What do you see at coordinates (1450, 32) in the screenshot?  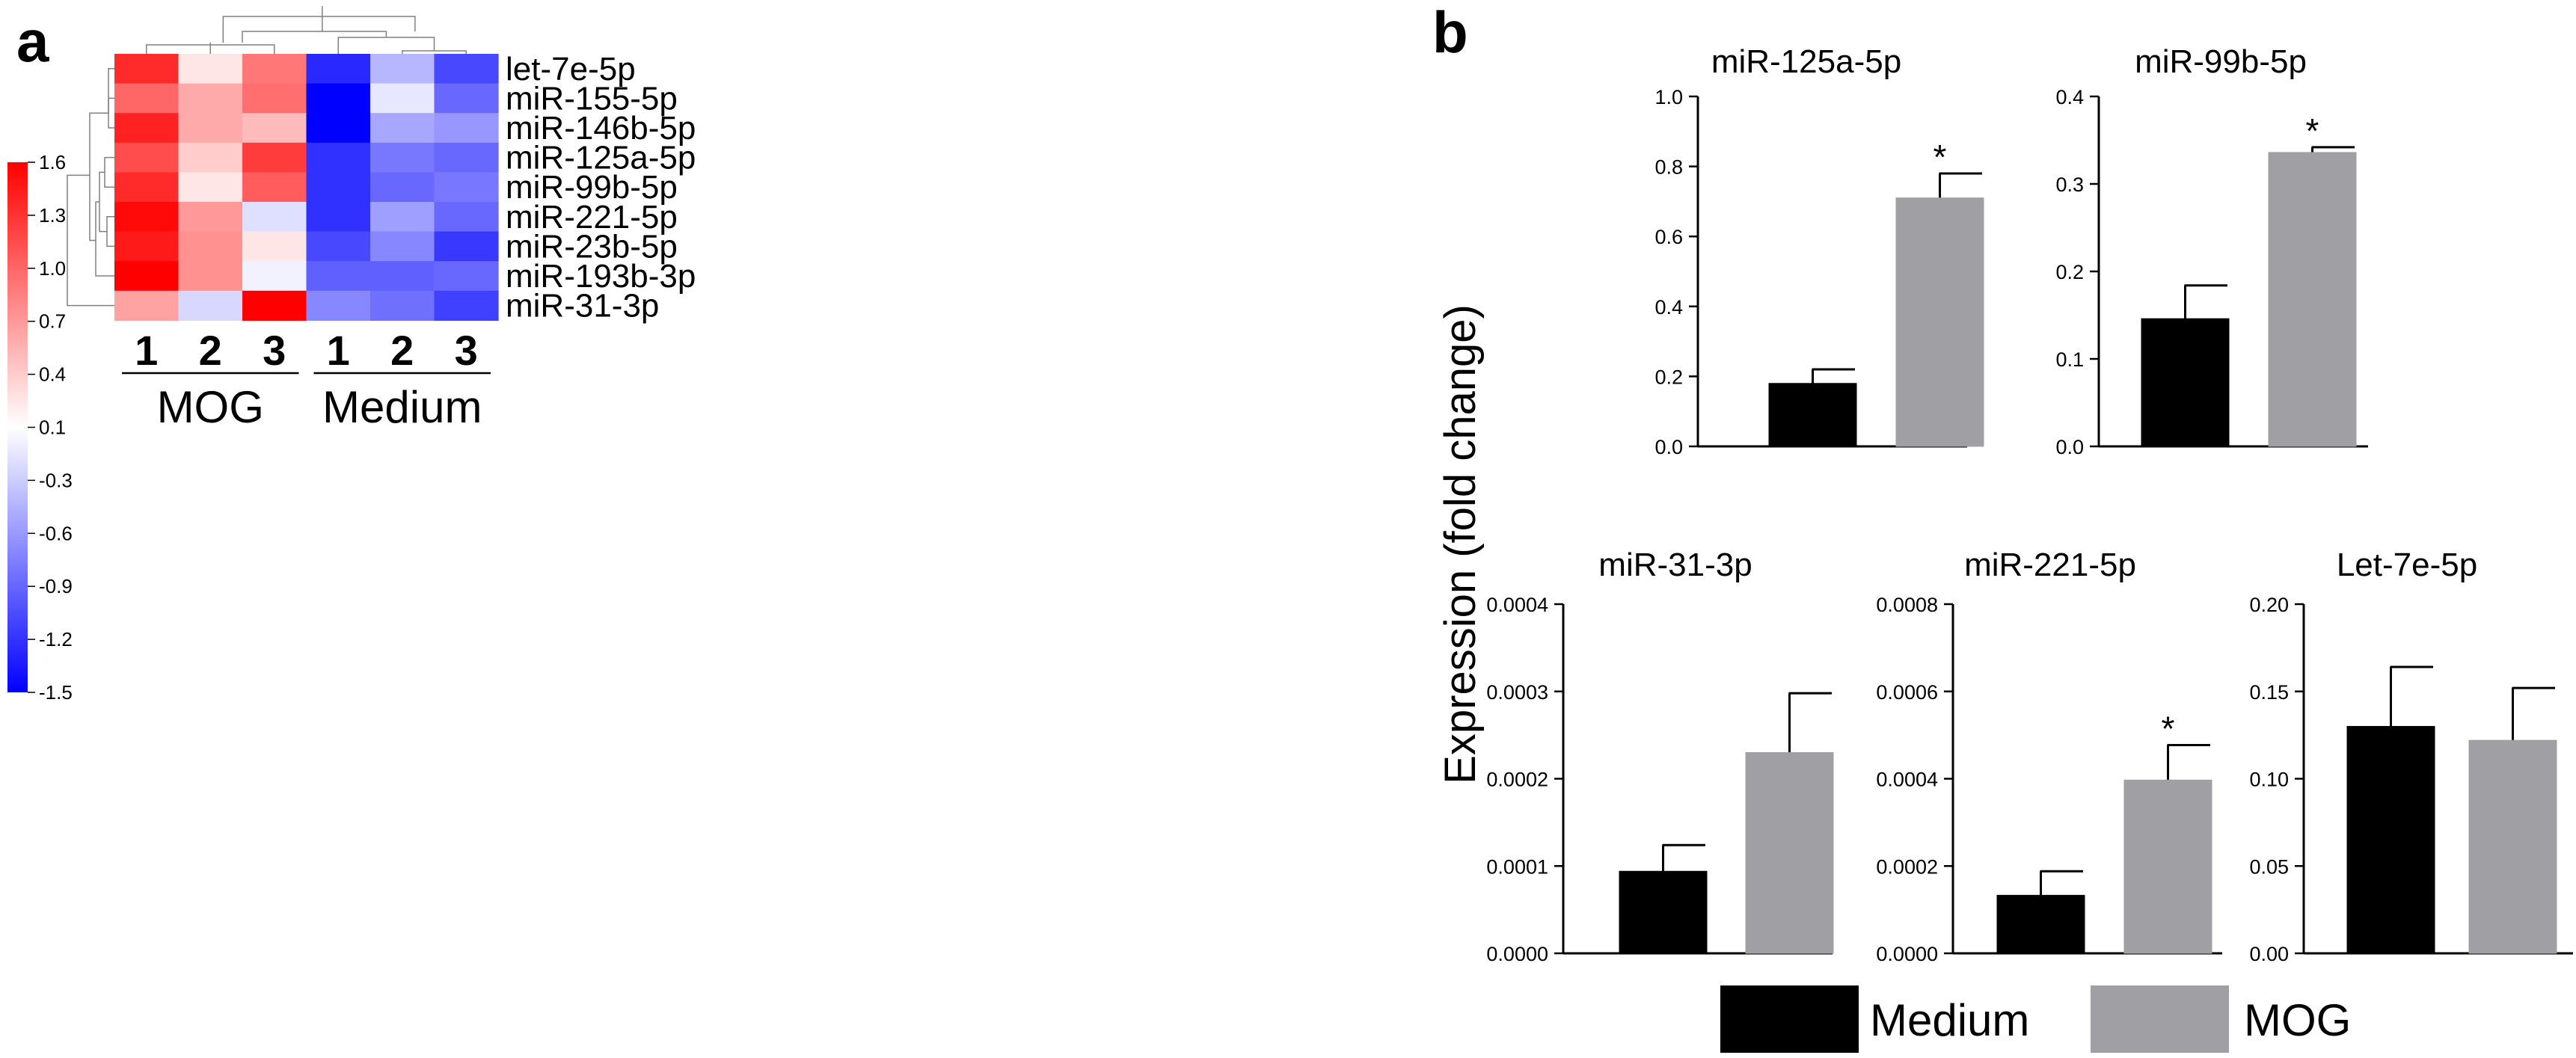 I see `panel-label-b: b` at bounding box center [1450, 32].